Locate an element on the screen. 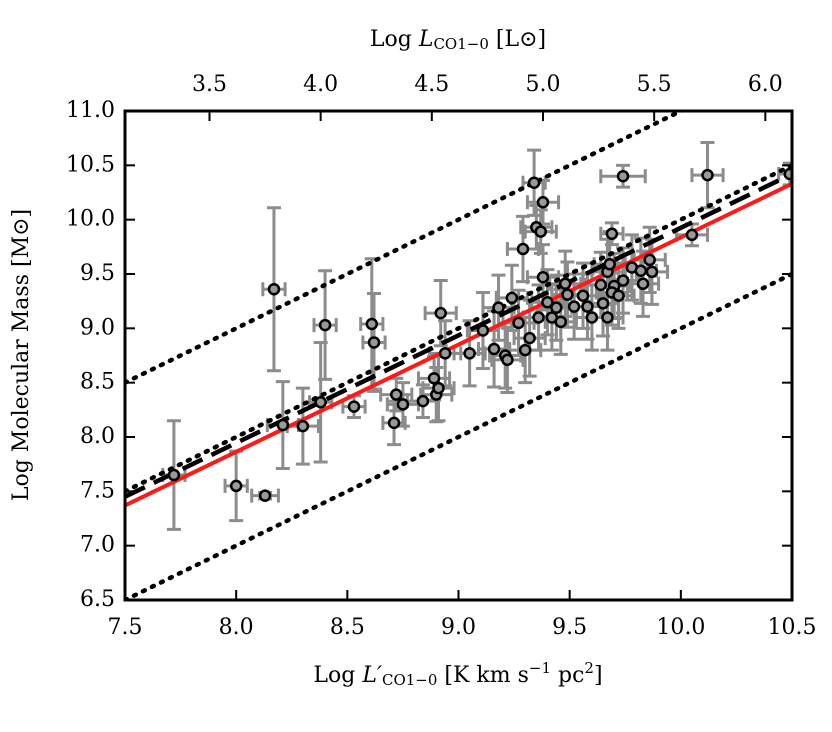  x2-tick-label: 5.0 is located at coordinates (542, 84).